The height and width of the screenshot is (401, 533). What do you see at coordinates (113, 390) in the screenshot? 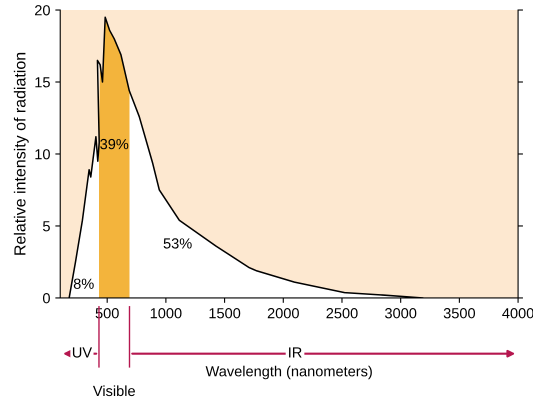
I see `band-label: Visible` at bounding box center [113, 390].